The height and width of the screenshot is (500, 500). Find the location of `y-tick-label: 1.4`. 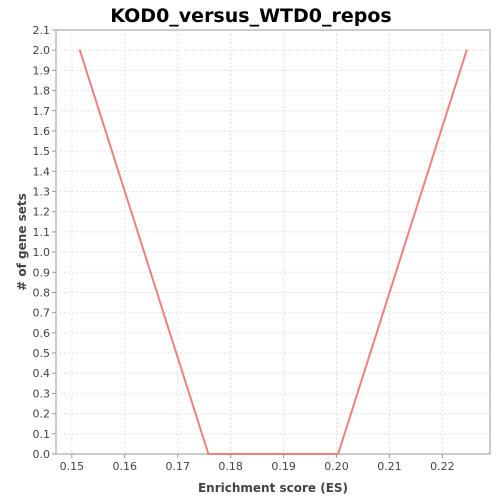

y-tick-label: 1.4 is located at coordinates (42, 171).